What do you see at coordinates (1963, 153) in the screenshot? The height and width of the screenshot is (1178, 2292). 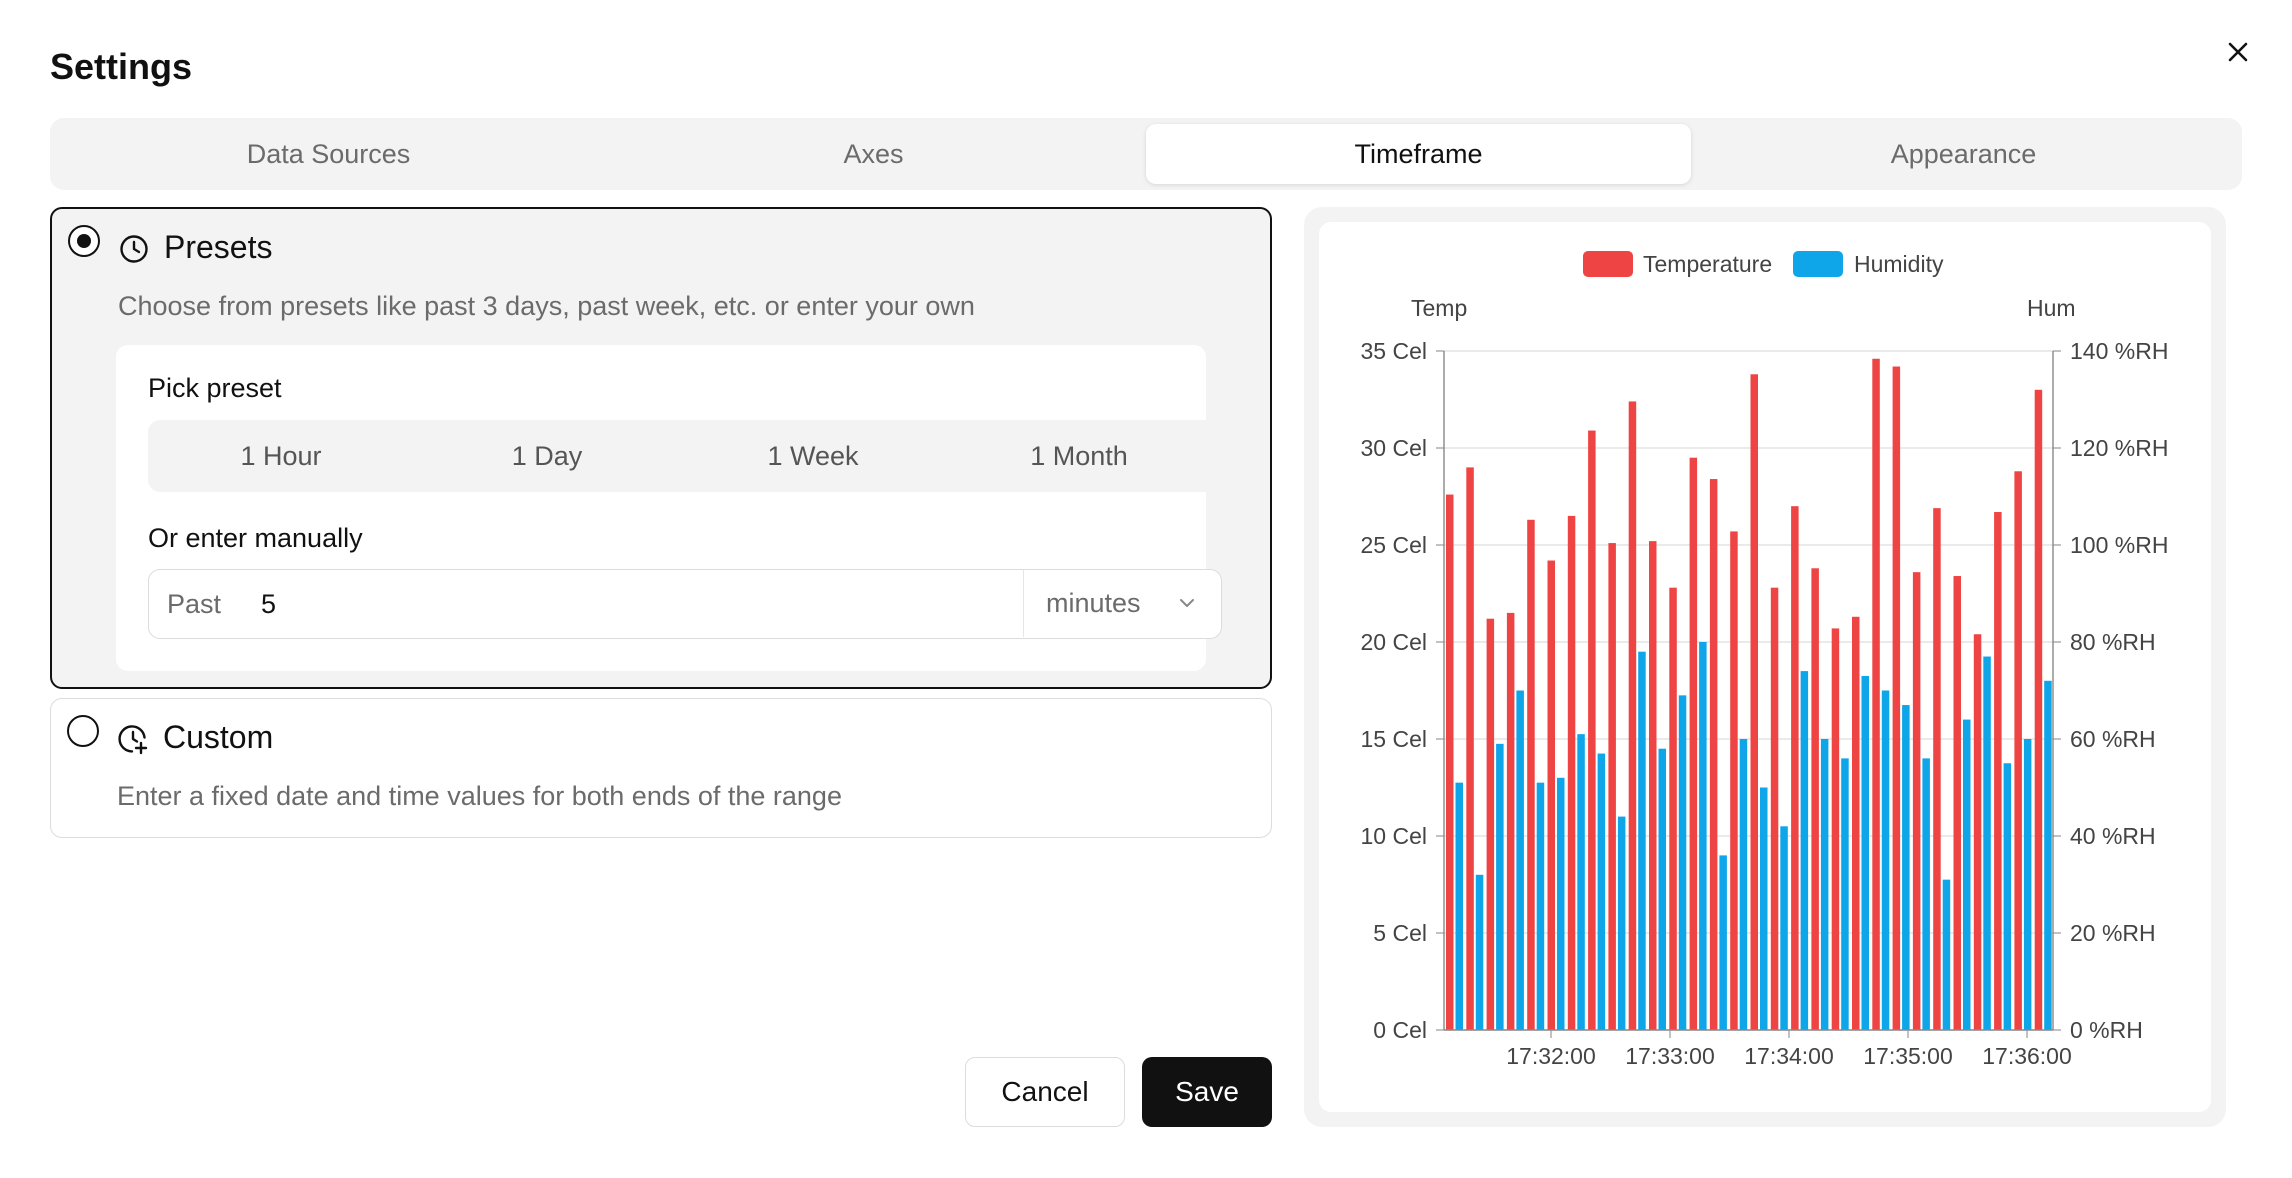 I see `tab-appearance: Appearance` at bounding box center [1963, 153].